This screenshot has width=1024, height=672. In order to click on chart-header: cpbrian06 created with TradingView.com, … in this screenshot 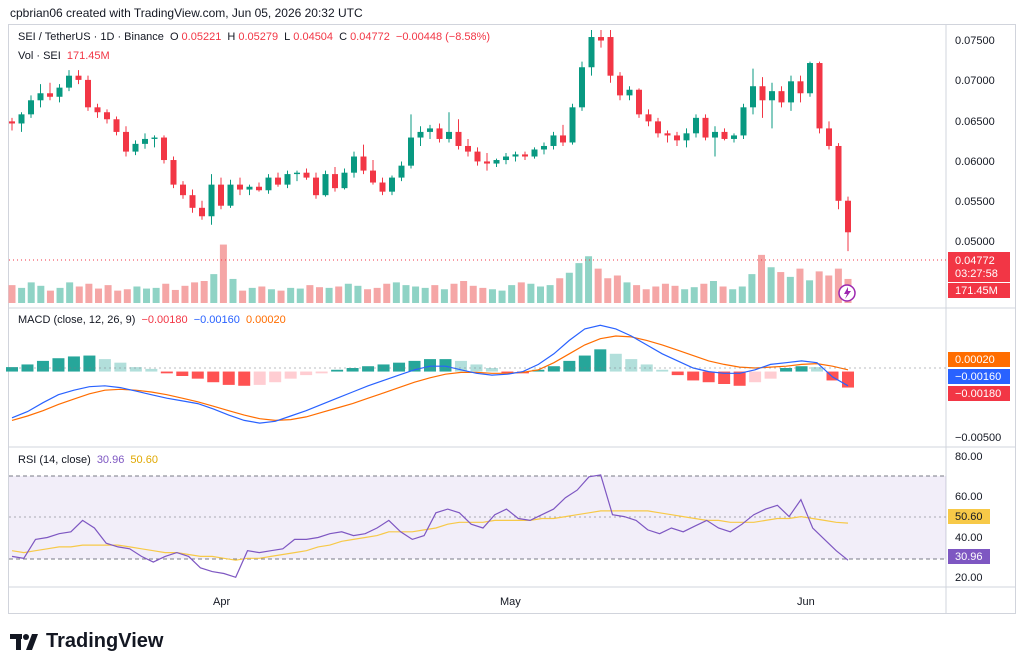, I will do `click(186, 13)`.